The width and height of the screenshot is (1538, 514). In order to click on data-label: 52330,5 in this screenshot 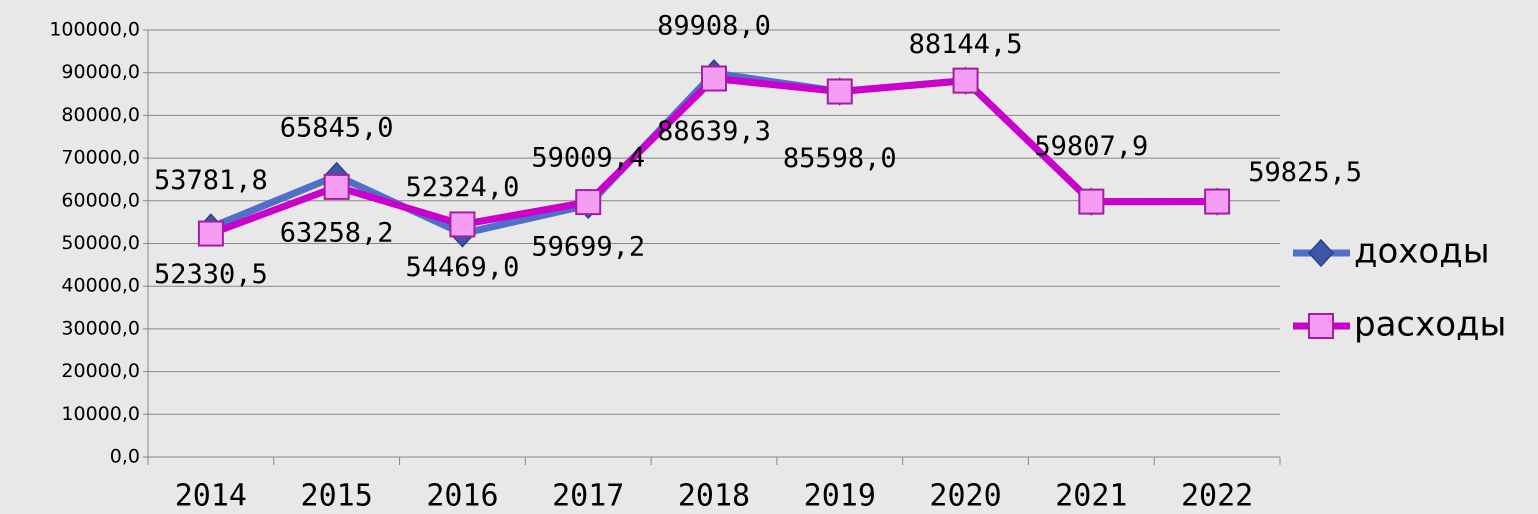, I will do `click(211, 274)`.